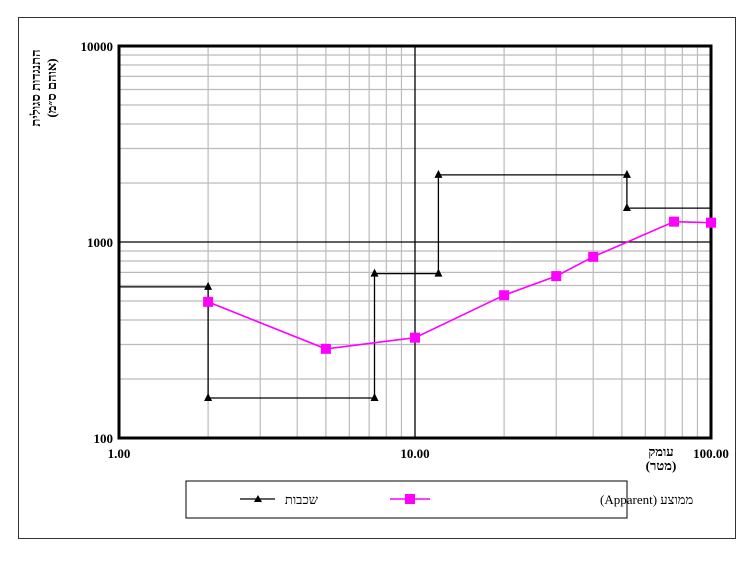 The height and width of the screenshot is (562, 748). I want to click on x-axis-label-line1: עומק, so click(660, 451).